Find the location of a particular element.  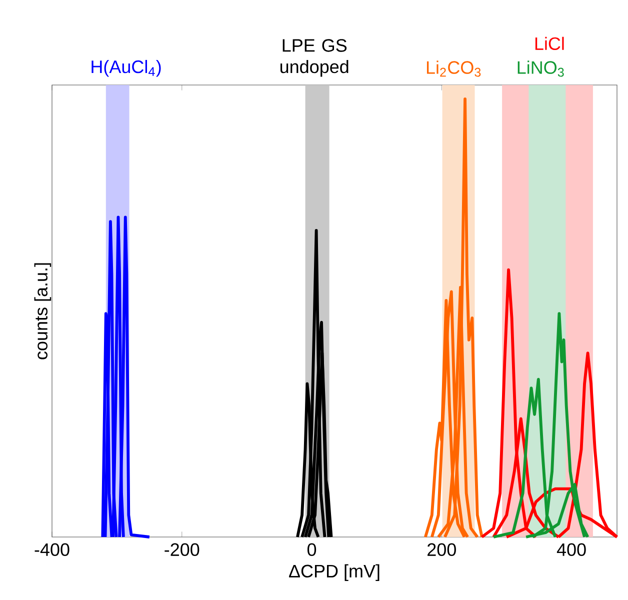

y-axis-title: counts [a.u.] is located at coordinates (43, 311).